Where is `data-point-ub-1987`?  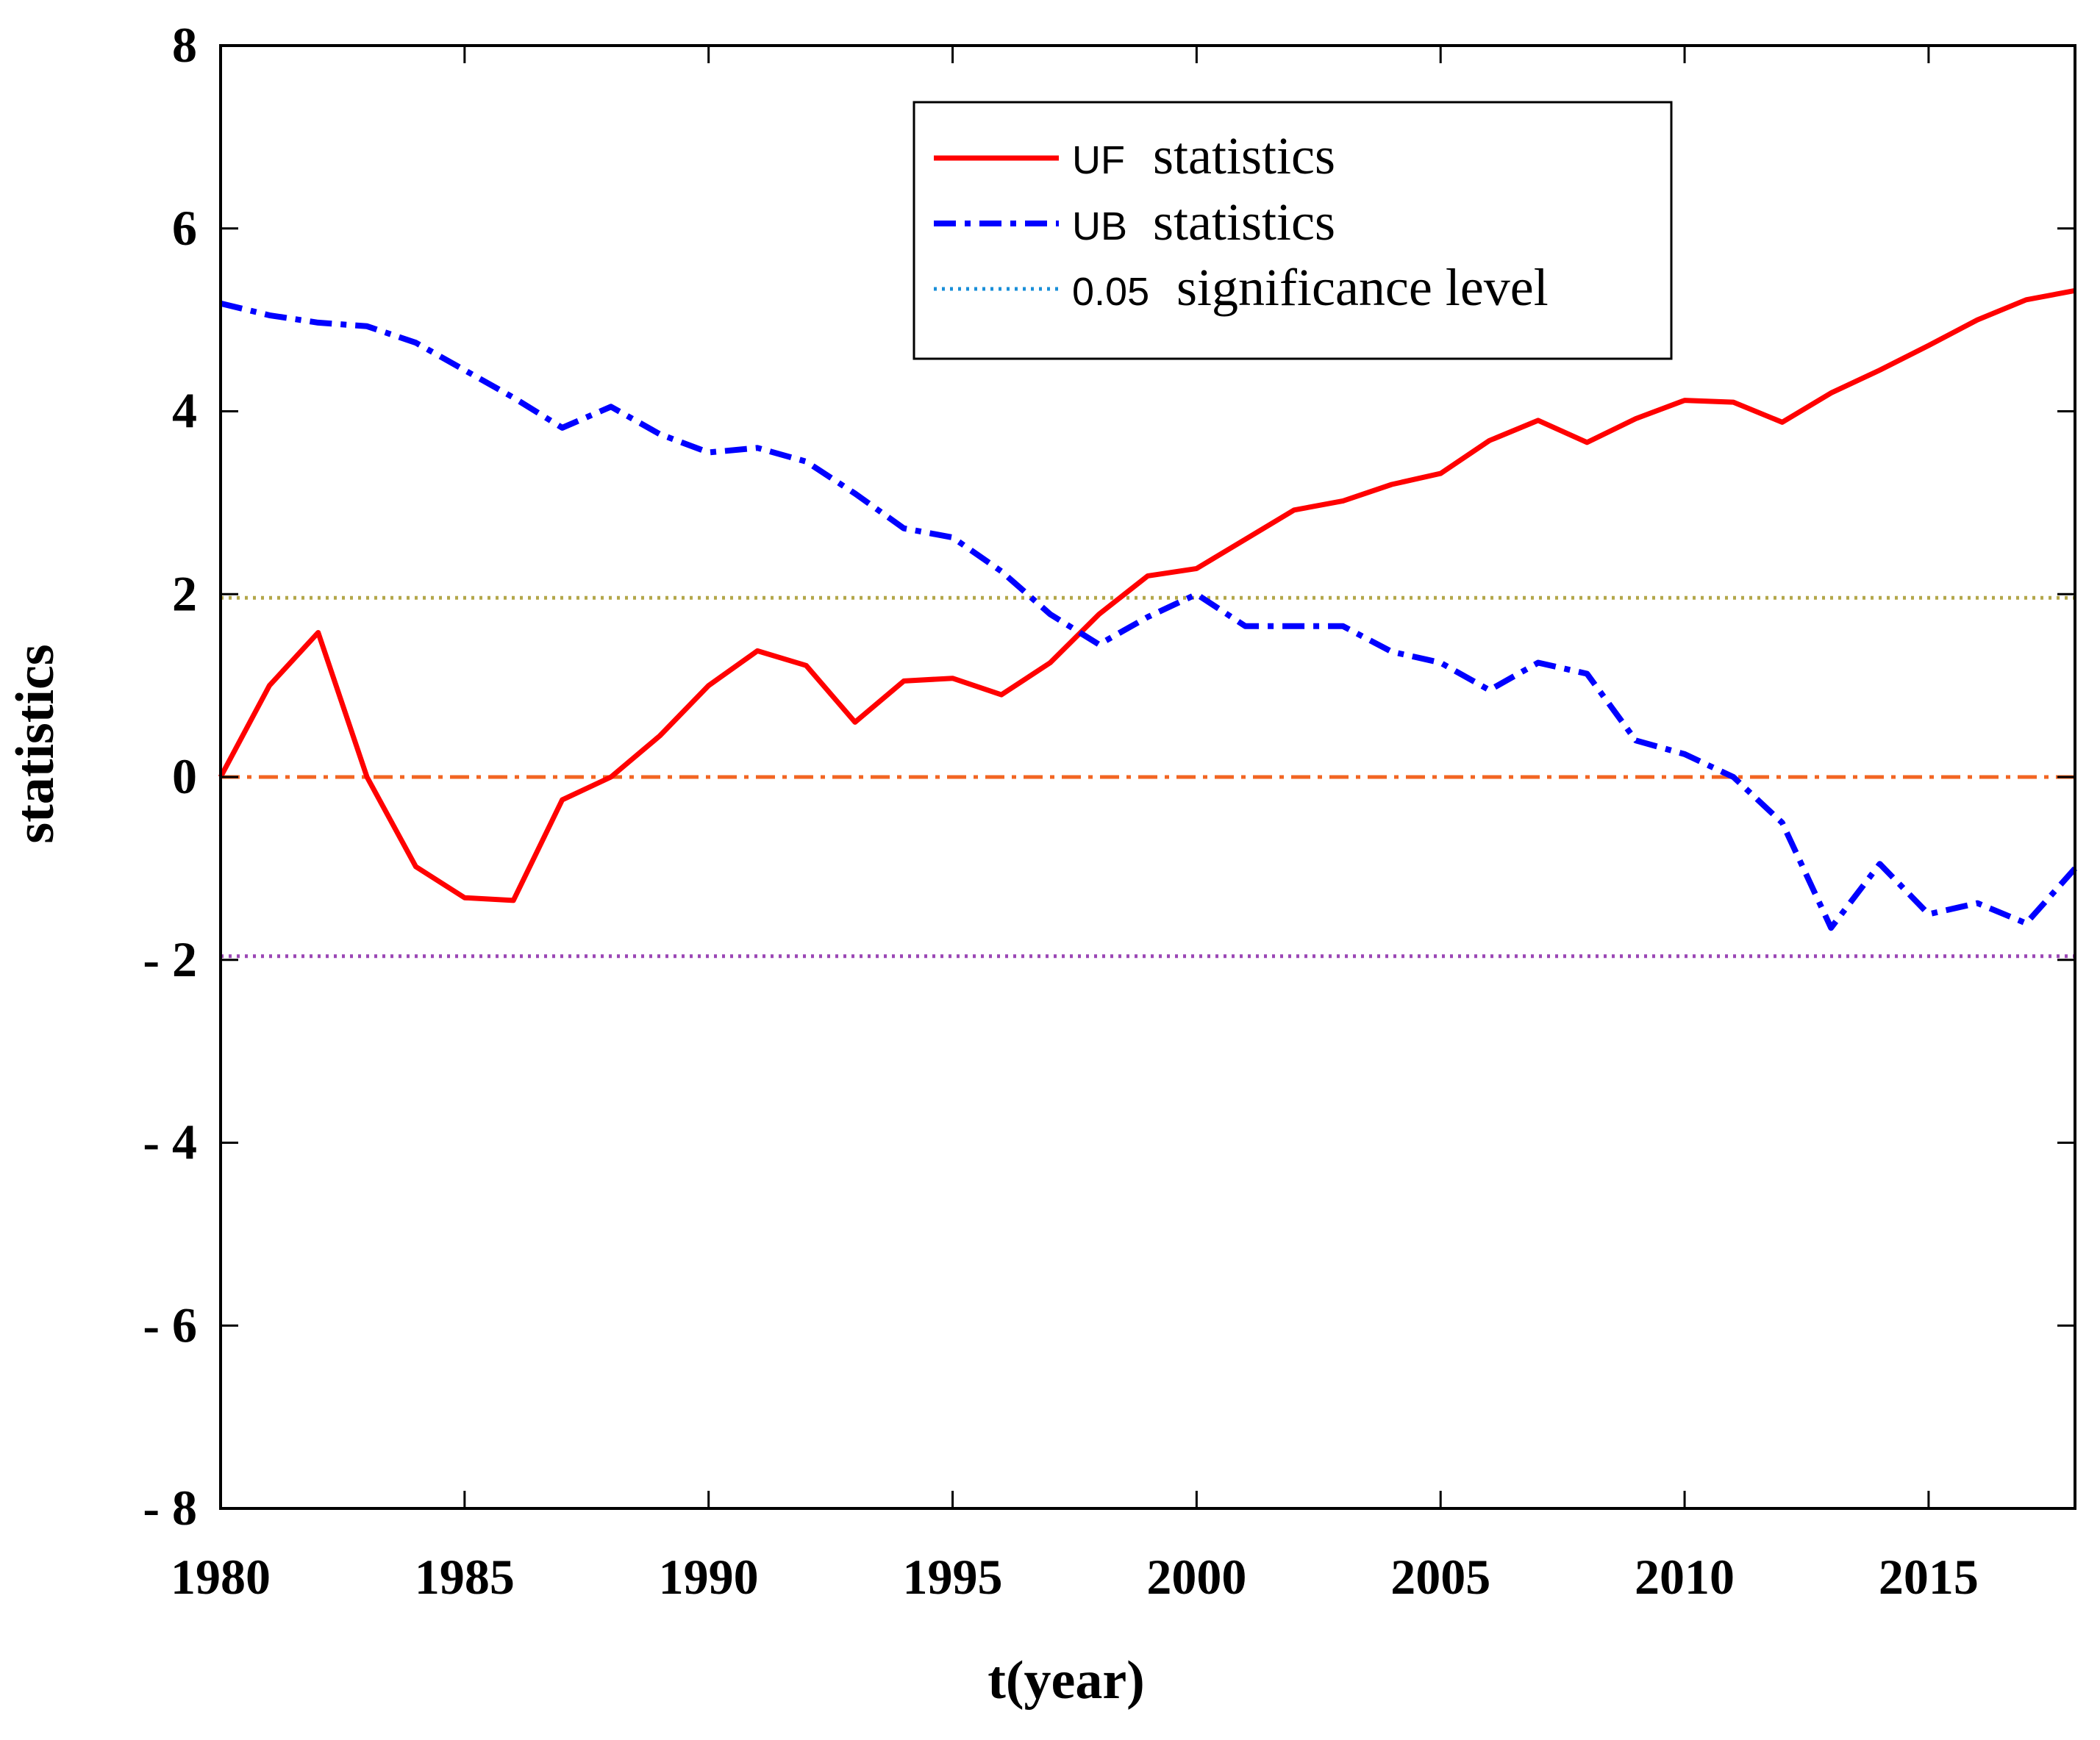
data-point-ub-1987 is located at coordinates (562, 427).